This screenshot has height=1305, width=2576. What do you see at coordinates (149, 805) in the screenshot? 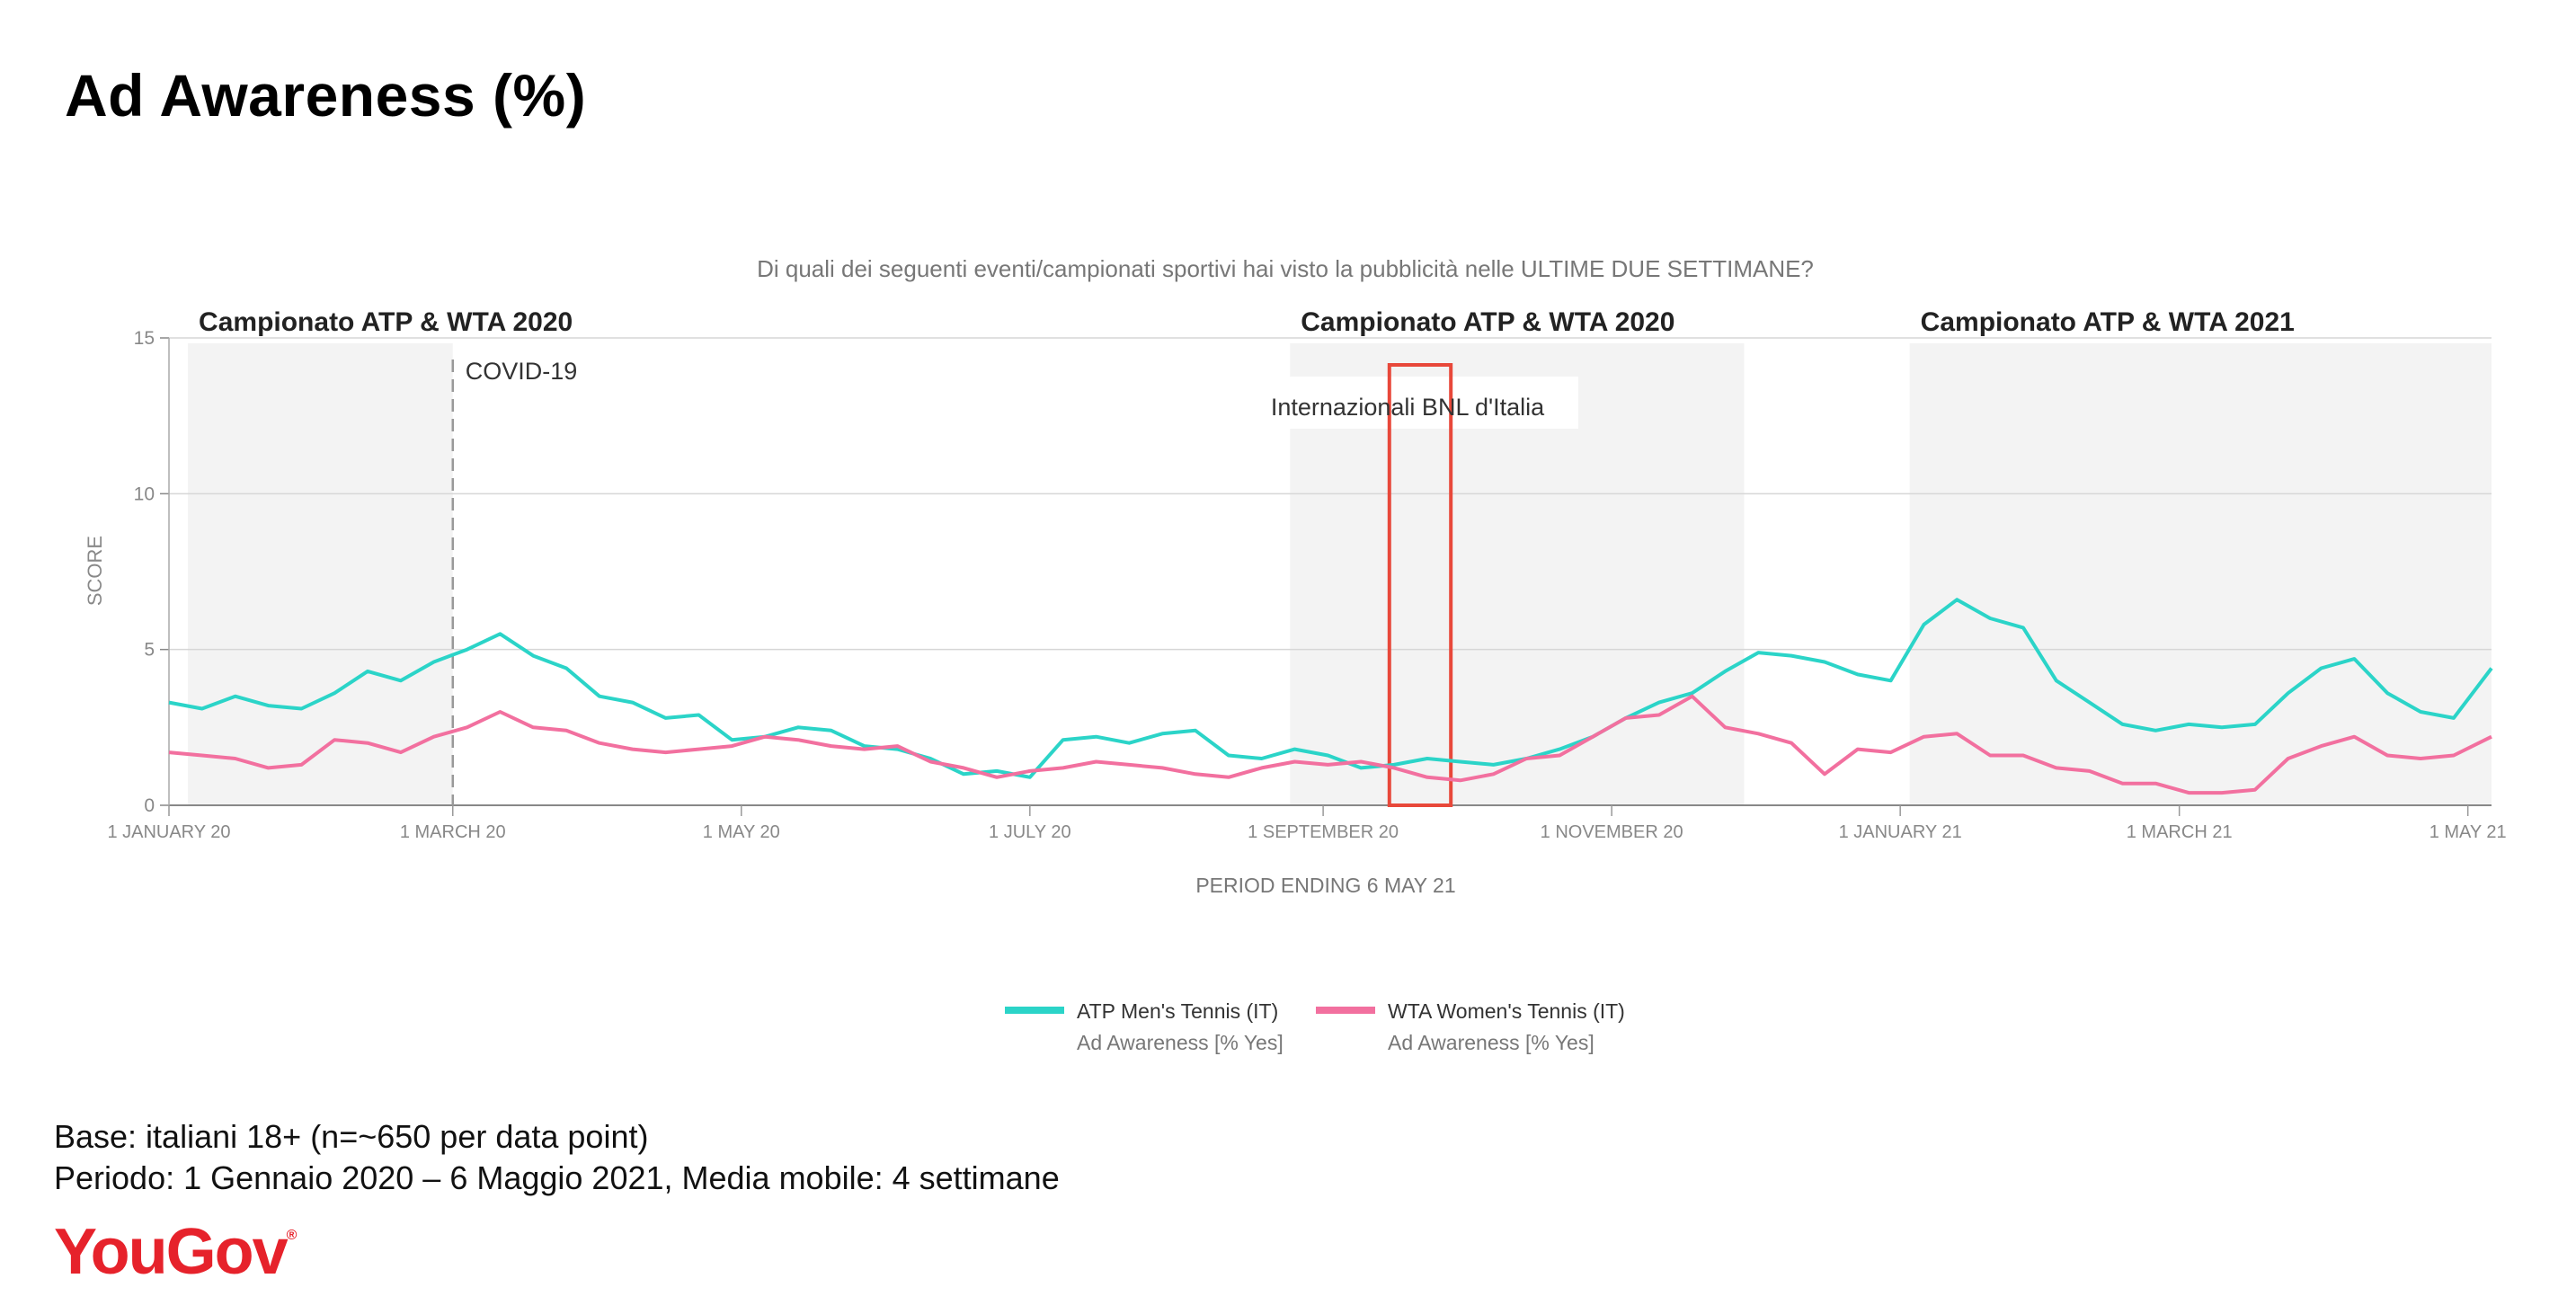
I see `y-tick-label-0: 0` at bounding box center [149, 805].